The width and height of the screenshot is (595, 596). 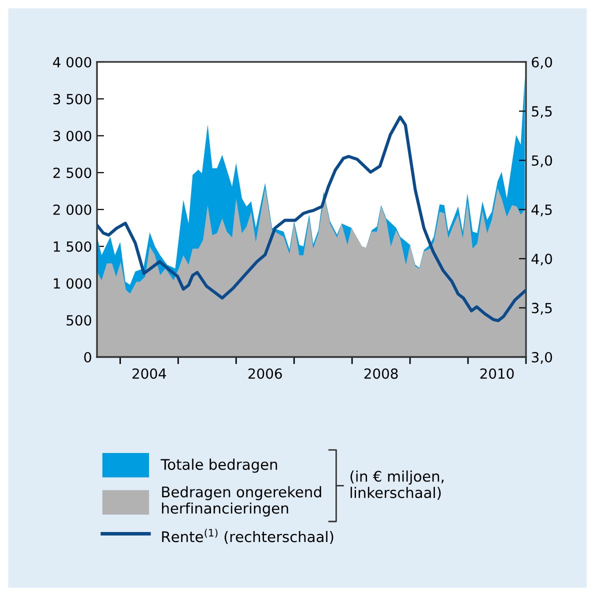 I want to click on y2-tick-label: 5,5, so click(x=542, y=112).